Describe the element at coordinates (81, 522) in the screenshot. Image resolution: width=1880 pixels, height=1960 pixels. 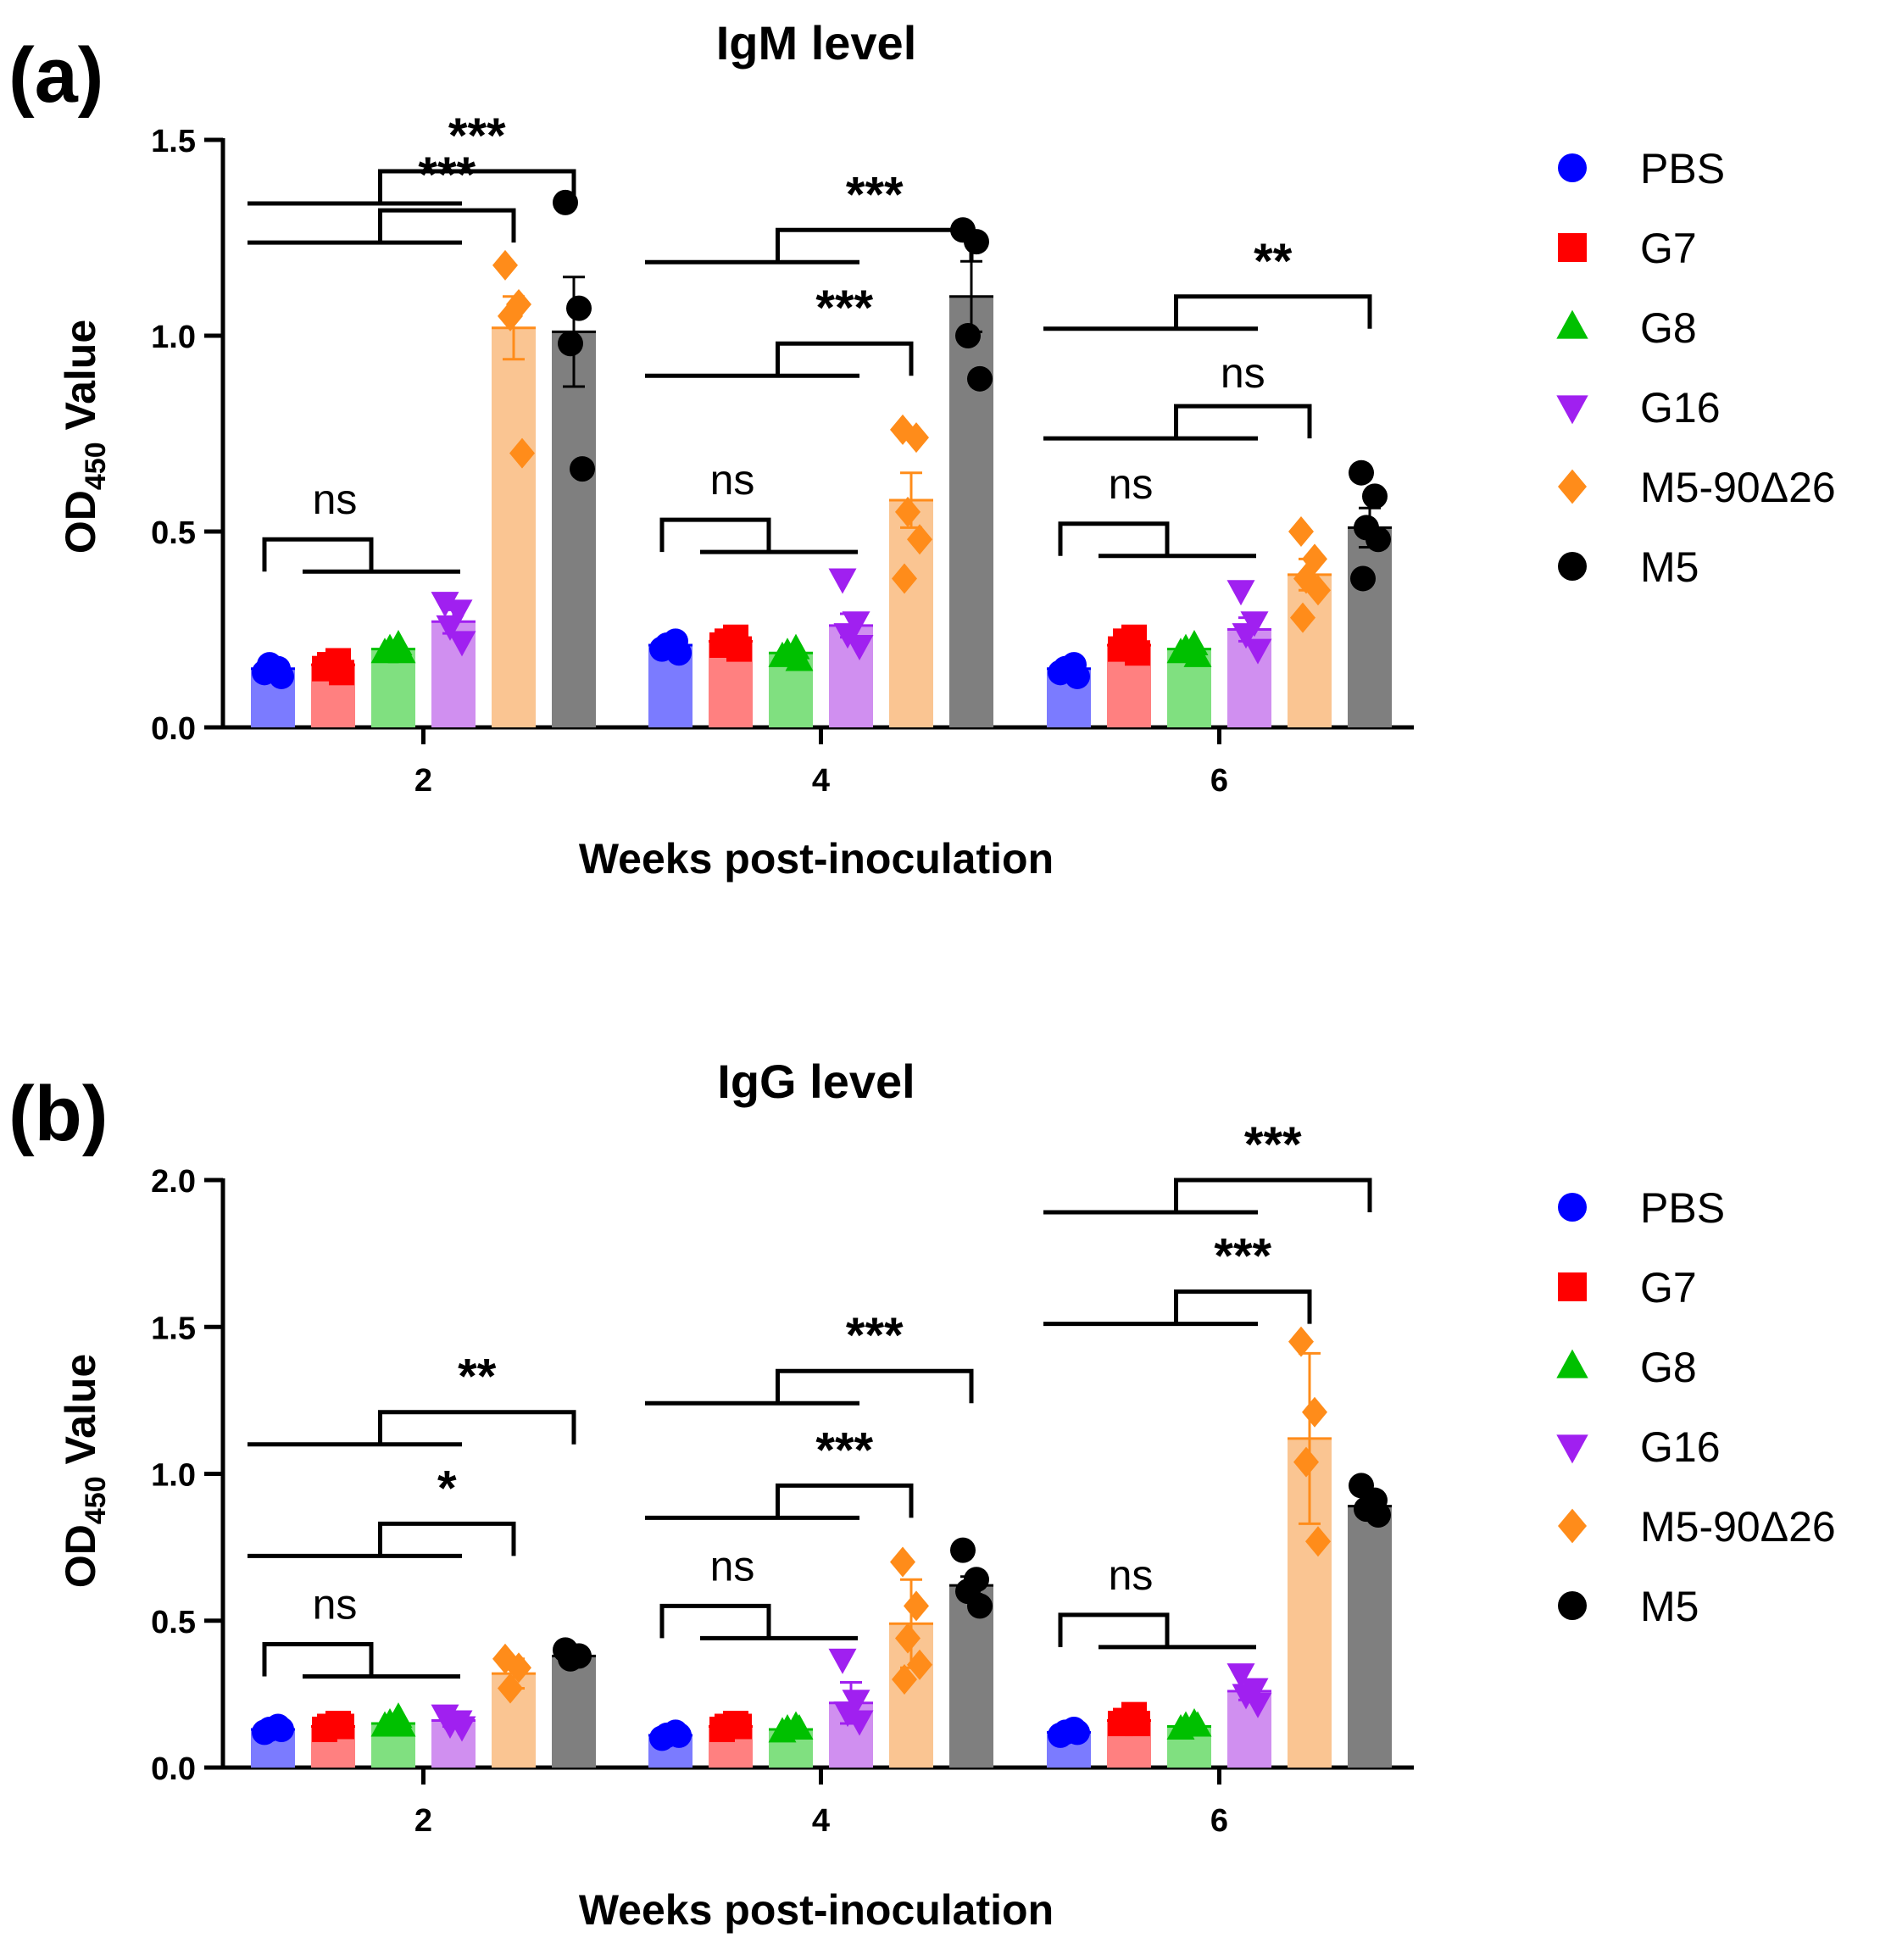
I see `panel-a-y-axis-label-main: OD` at that location.